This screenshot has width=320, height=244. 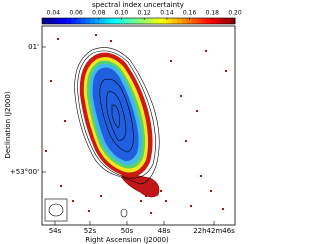 I want to click on colorbar-tick-label: 0.06, so click(x=76, y=13).